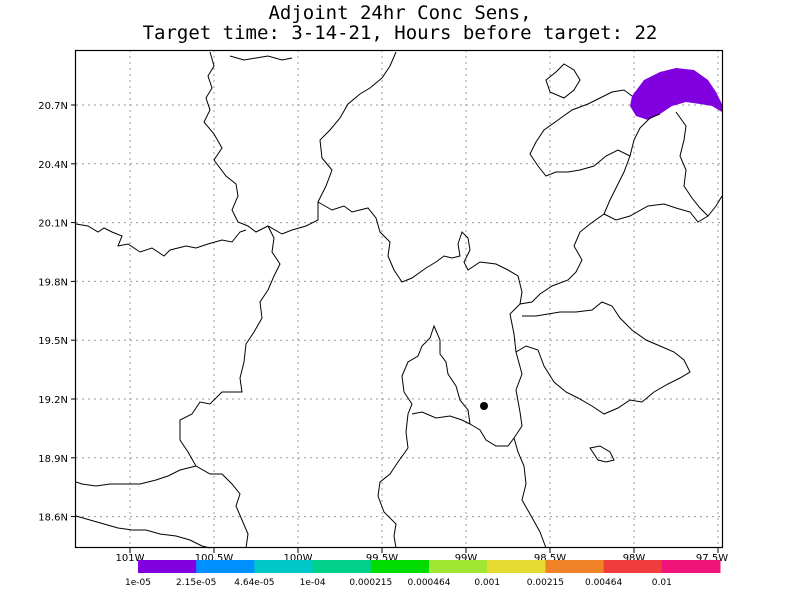  I want to click on lon-tick-label: 97.5W, so click(712, 558).